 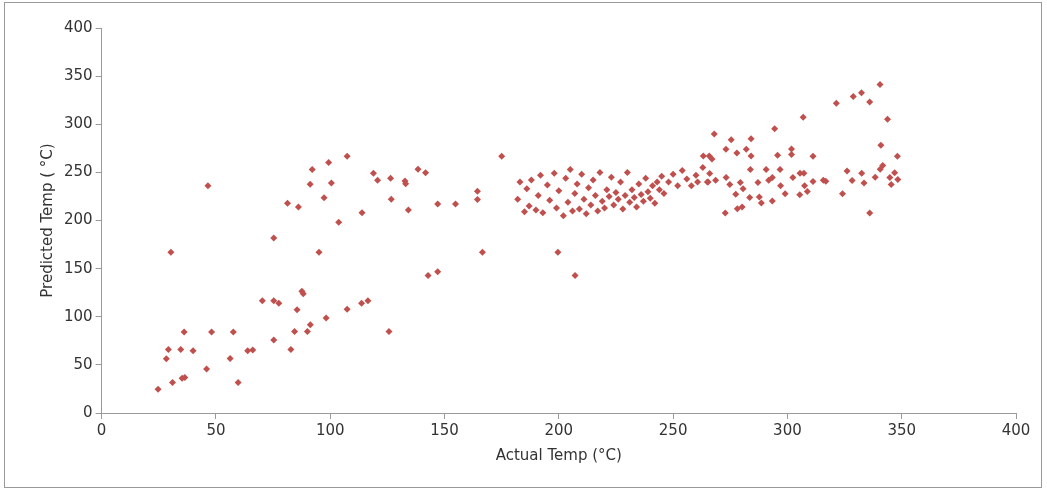 What do you see at coordinates (673, 429) in the screenshot?
I see `x-tick-label: 250` at bounding box center [673, 429].